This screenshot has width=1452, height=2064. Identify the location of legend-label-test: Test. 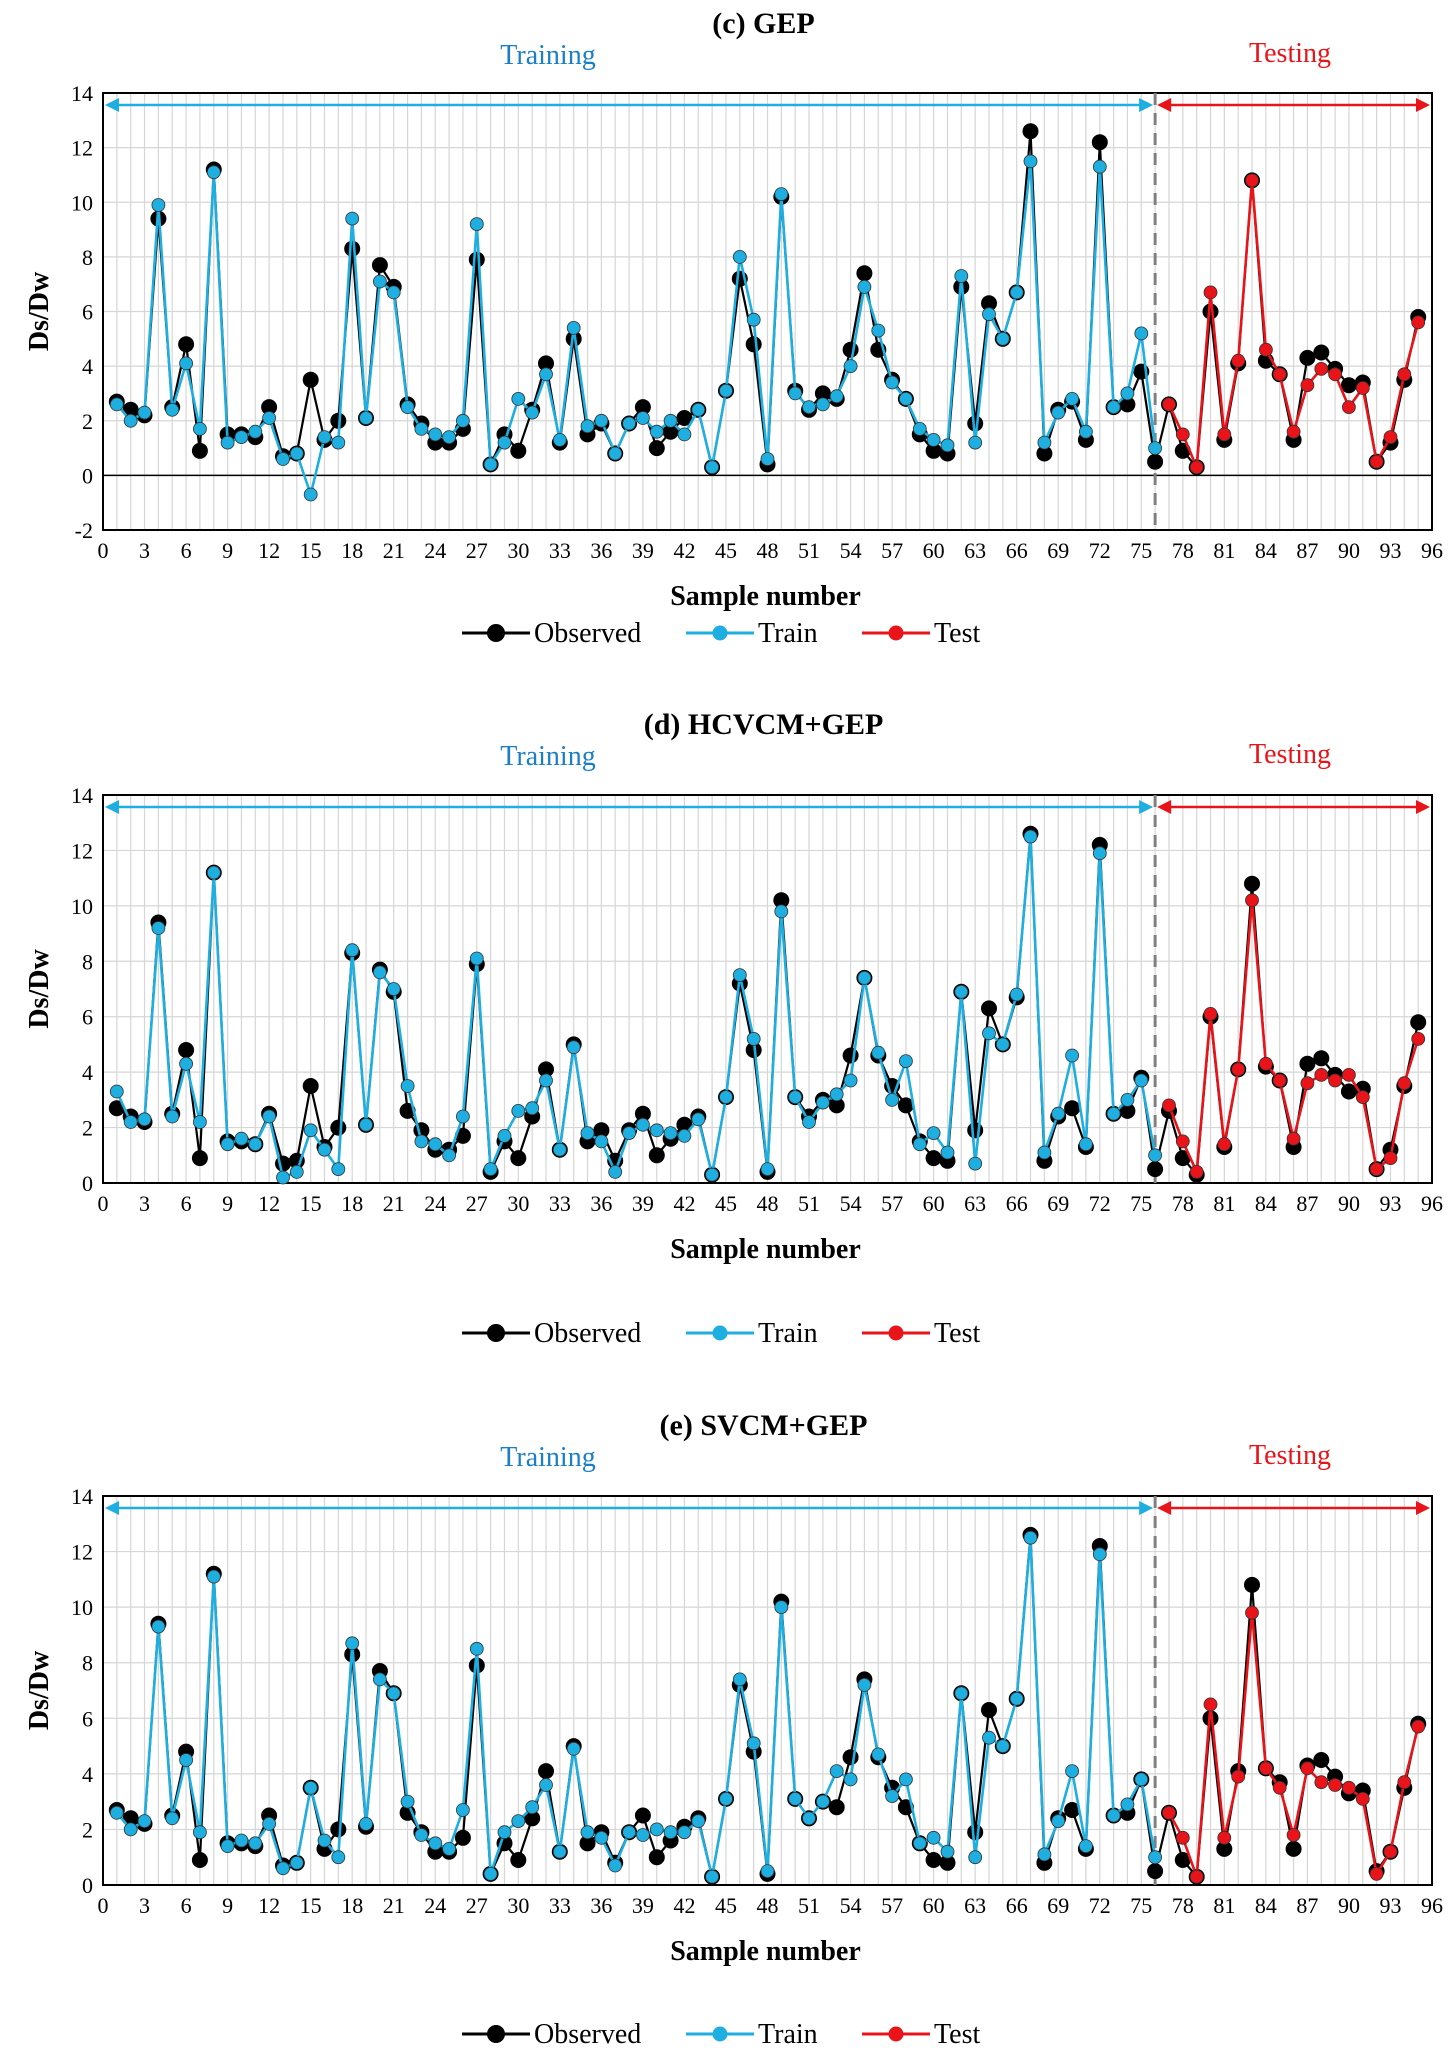
(957, 633).